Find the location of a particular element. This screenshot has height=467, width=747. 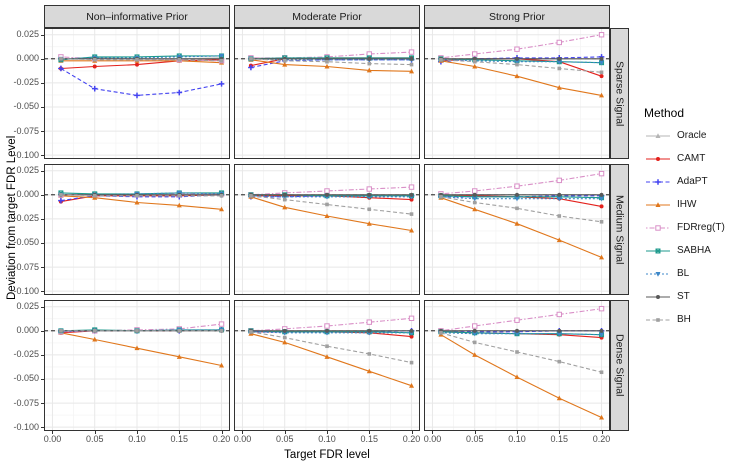

series-line-BL is located at coordinates (521, 334).